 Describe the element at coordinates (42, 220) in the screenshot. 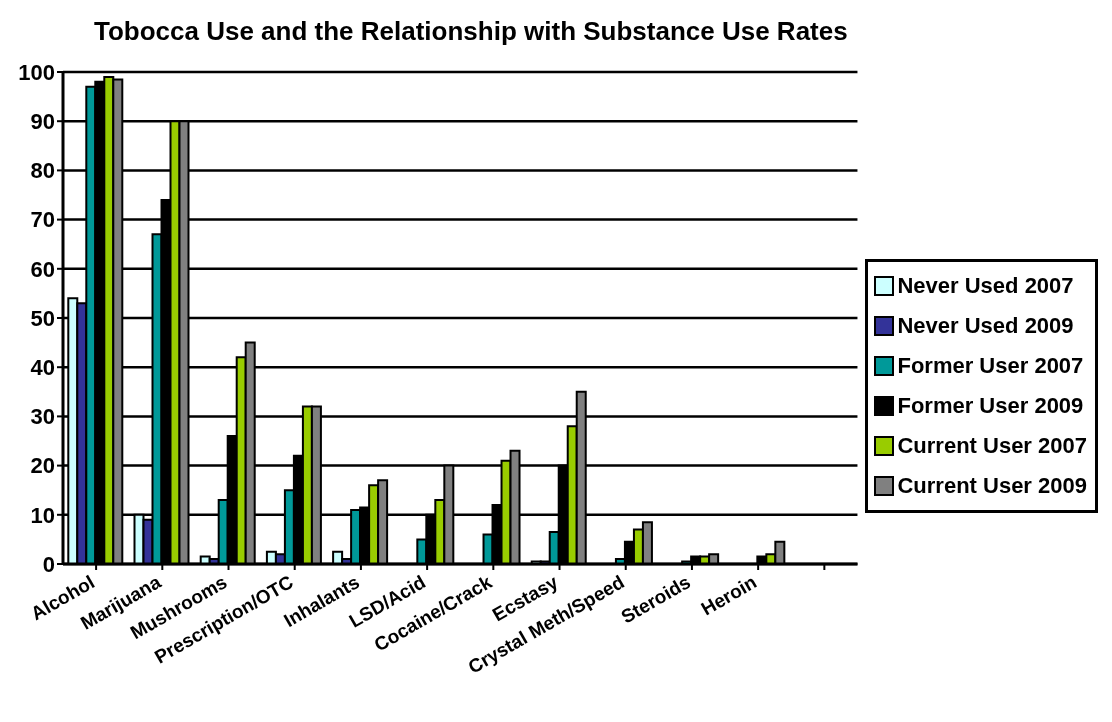

I see `y-tick-label: 70` at that location.